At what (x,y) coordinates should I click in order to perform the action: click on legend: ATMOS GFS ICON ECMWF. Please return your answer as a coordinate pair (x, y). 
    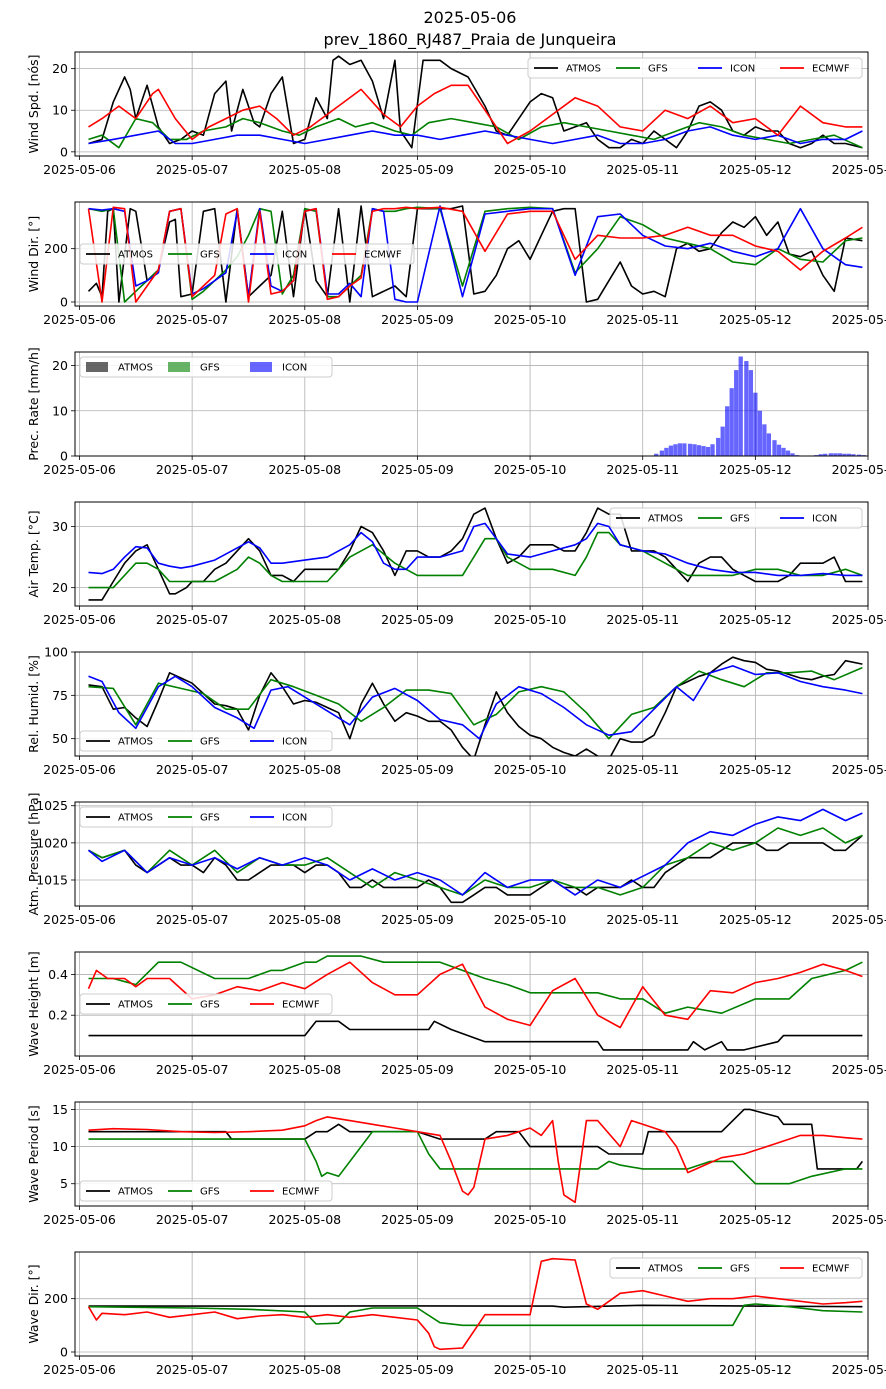
    Looking at the image, I should click on (247, 254).